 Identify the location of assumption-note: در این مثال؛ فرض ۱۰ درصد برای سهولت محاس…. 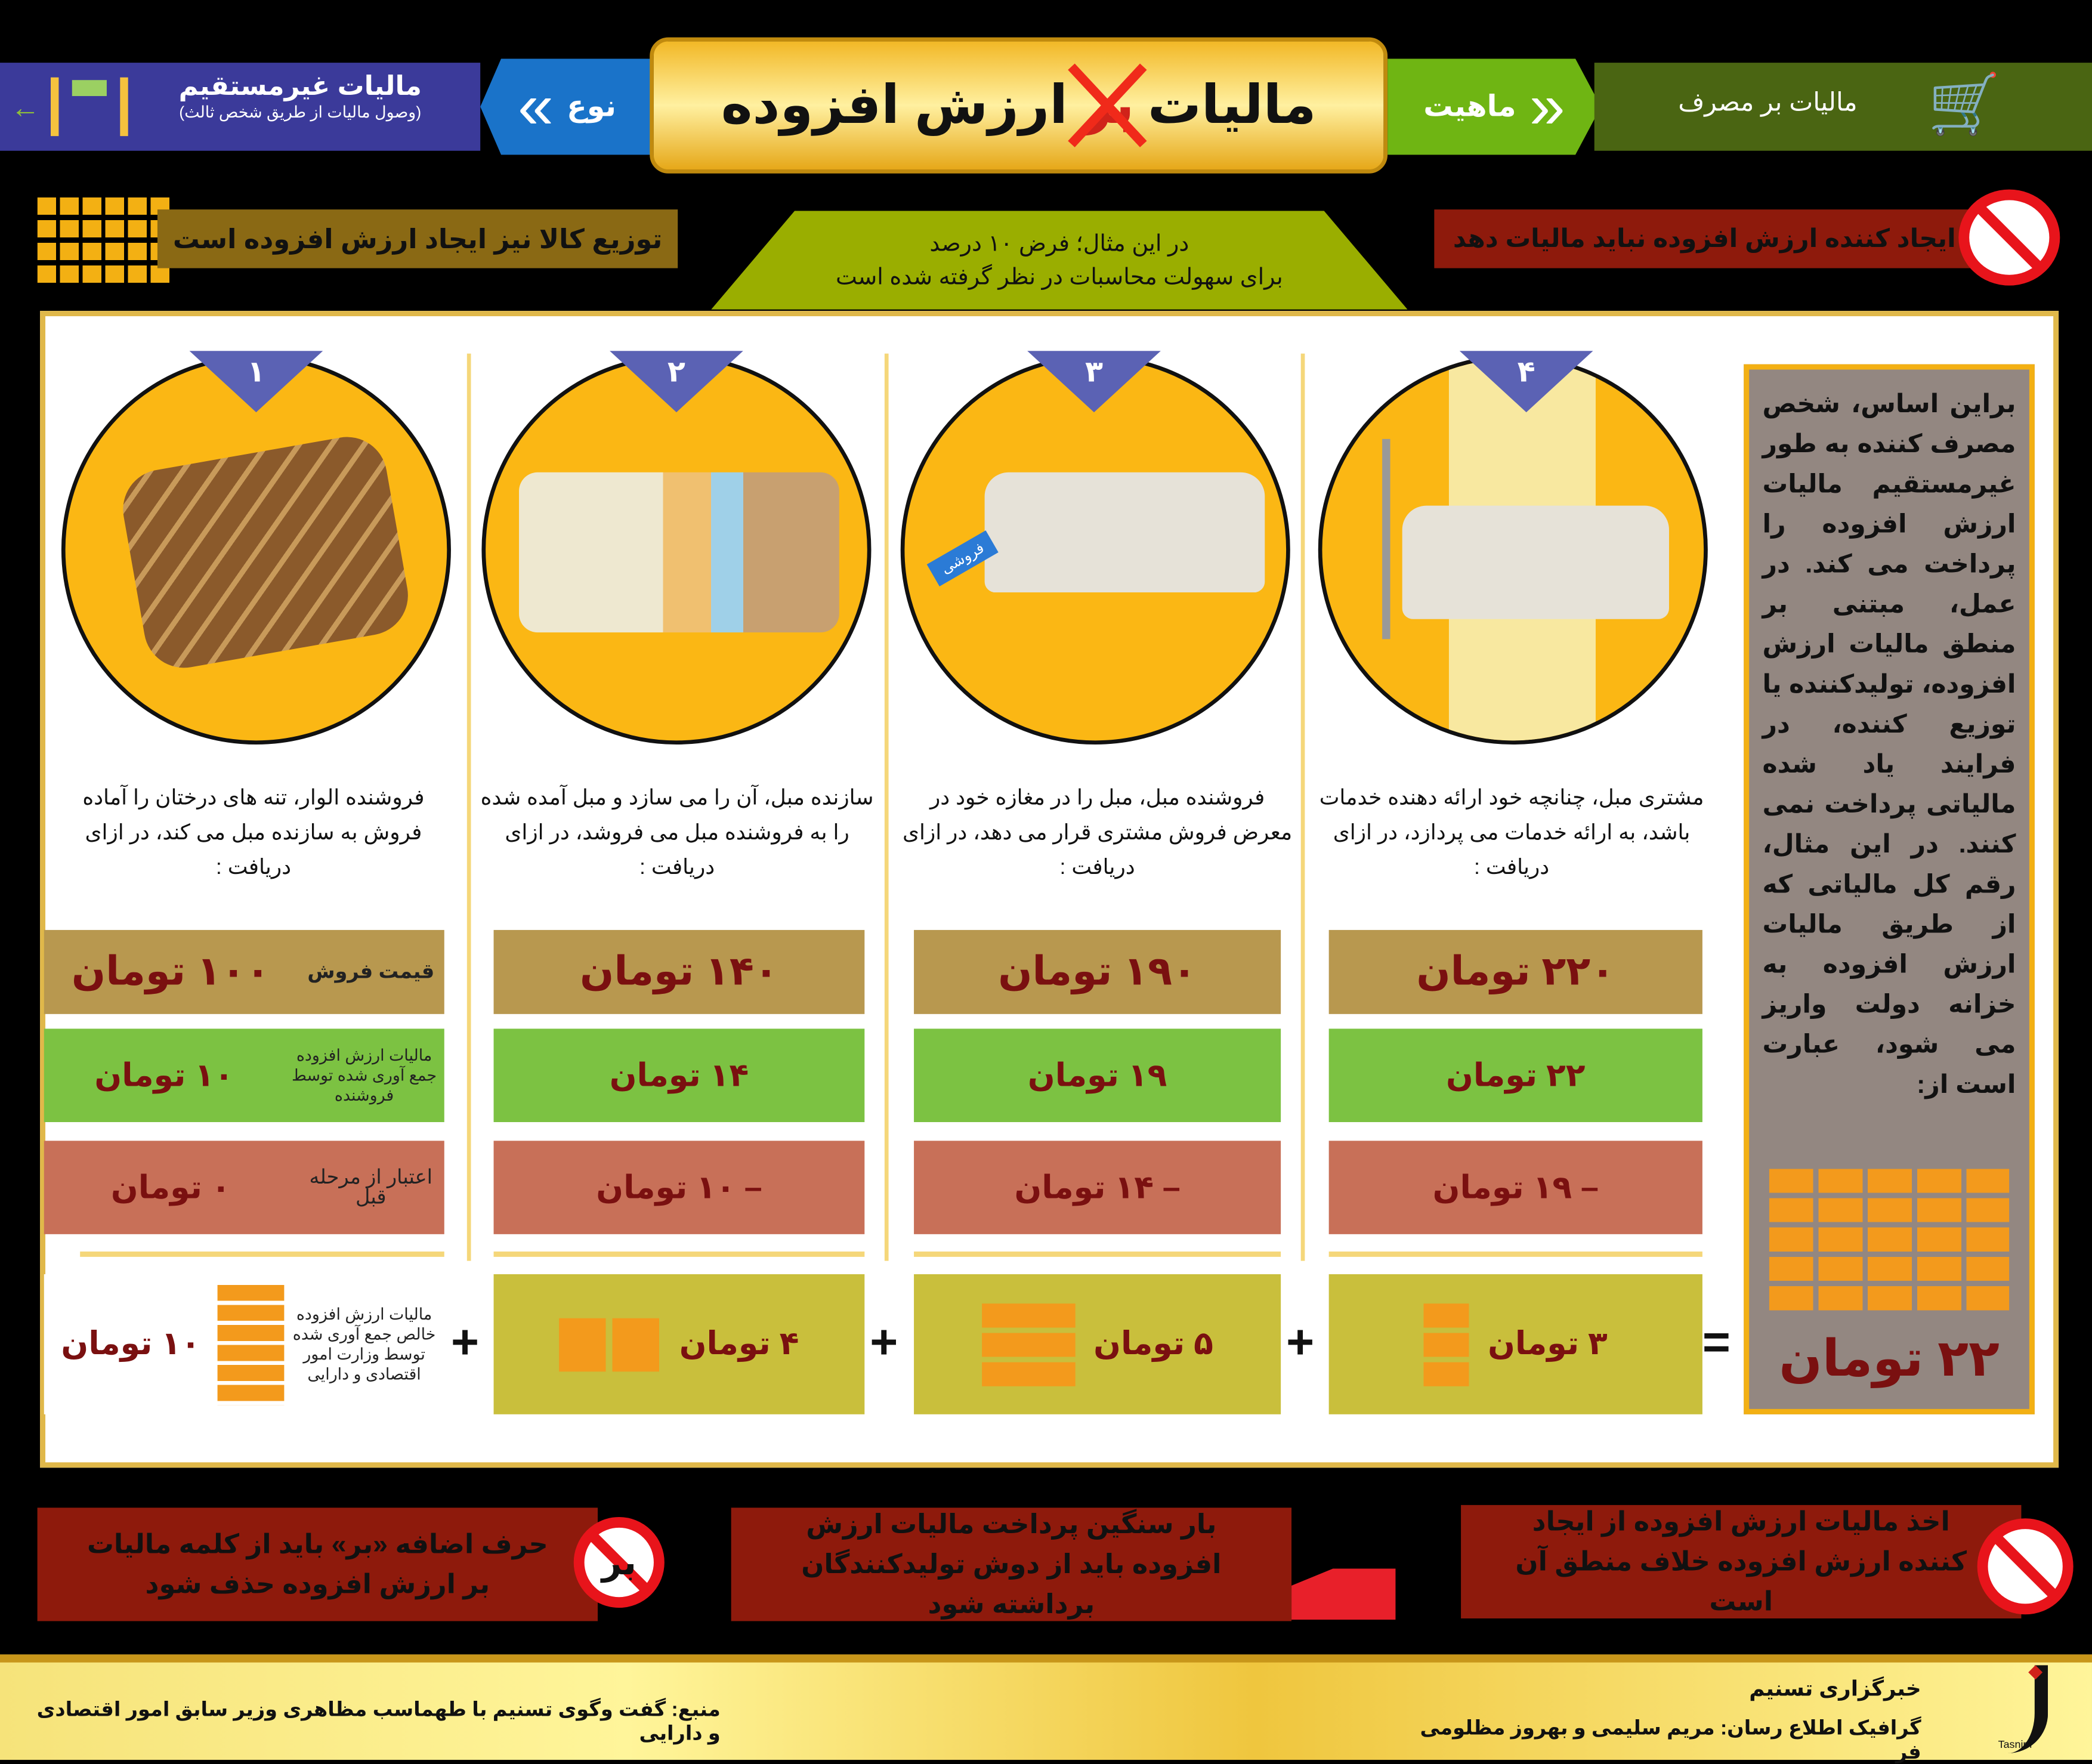
(1059, 261).